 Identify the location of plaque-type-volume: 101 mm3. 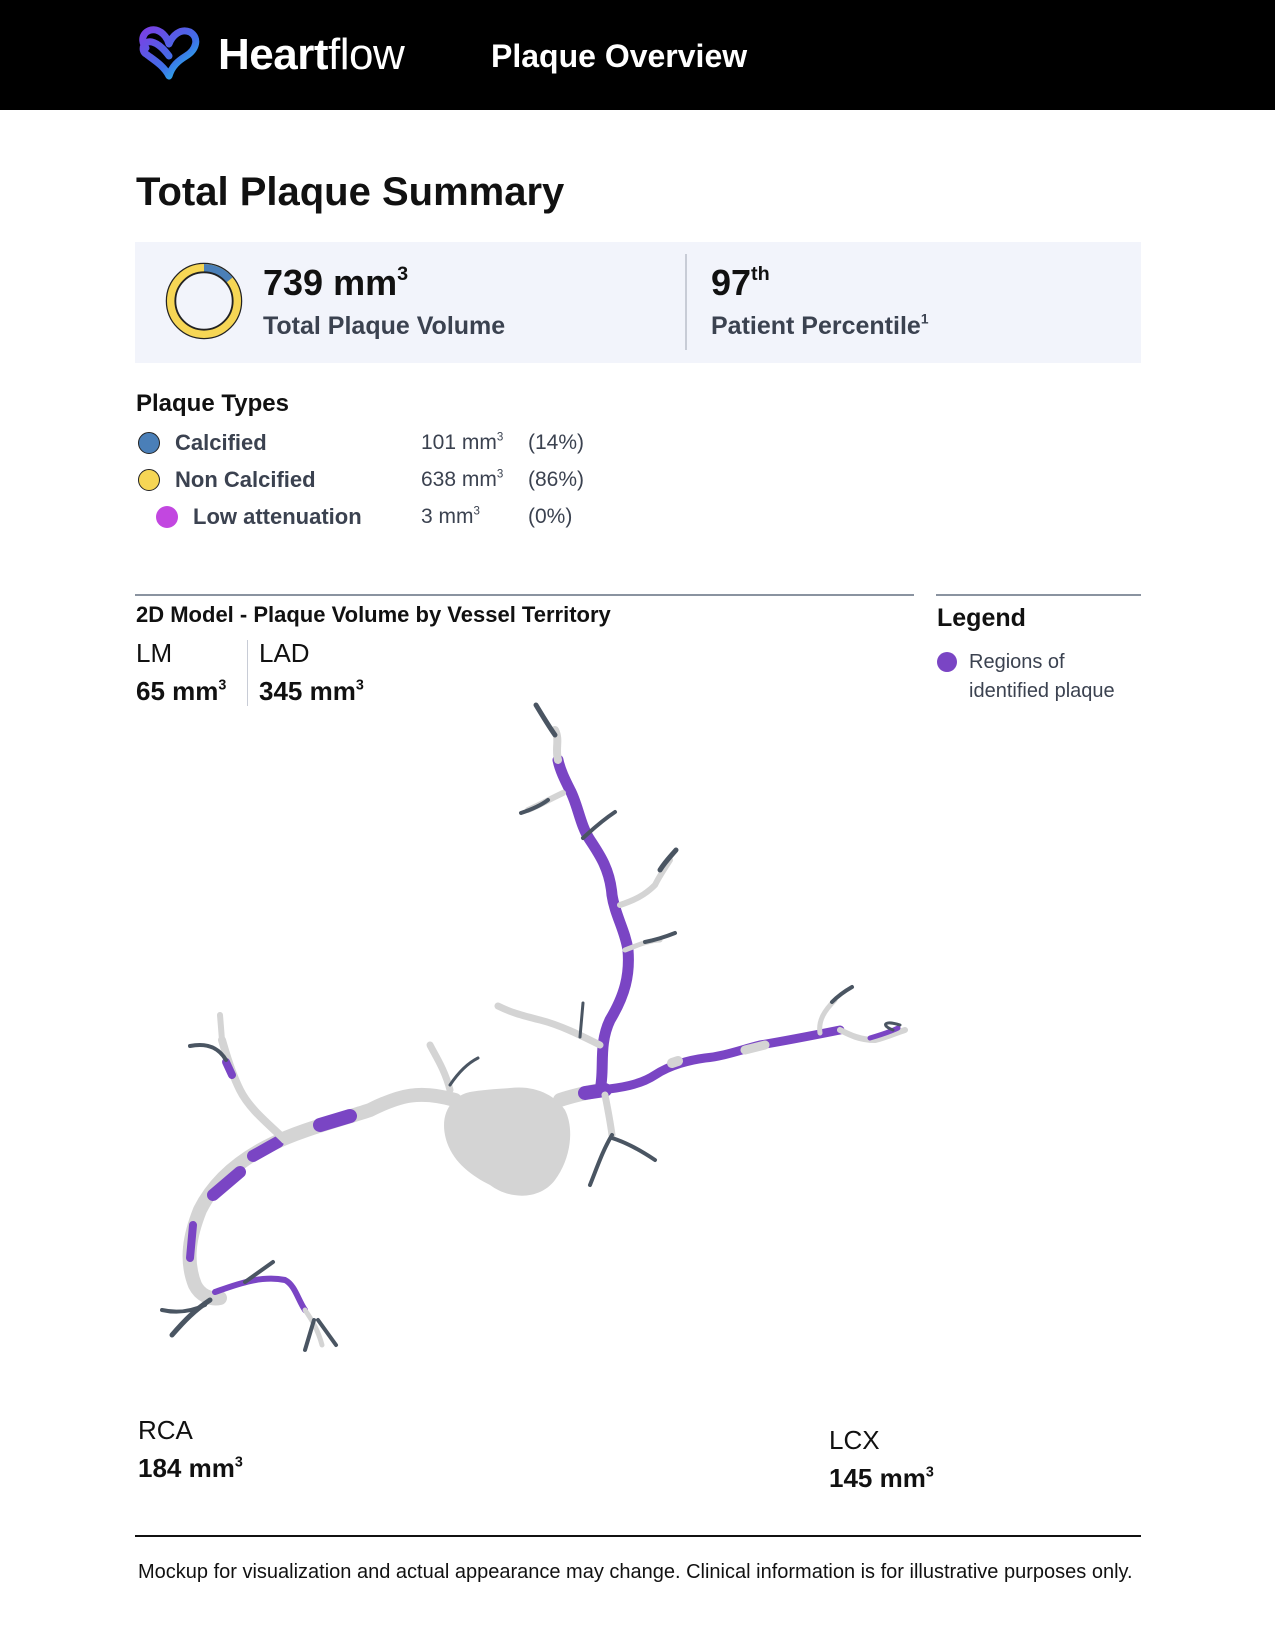
(462, 442).